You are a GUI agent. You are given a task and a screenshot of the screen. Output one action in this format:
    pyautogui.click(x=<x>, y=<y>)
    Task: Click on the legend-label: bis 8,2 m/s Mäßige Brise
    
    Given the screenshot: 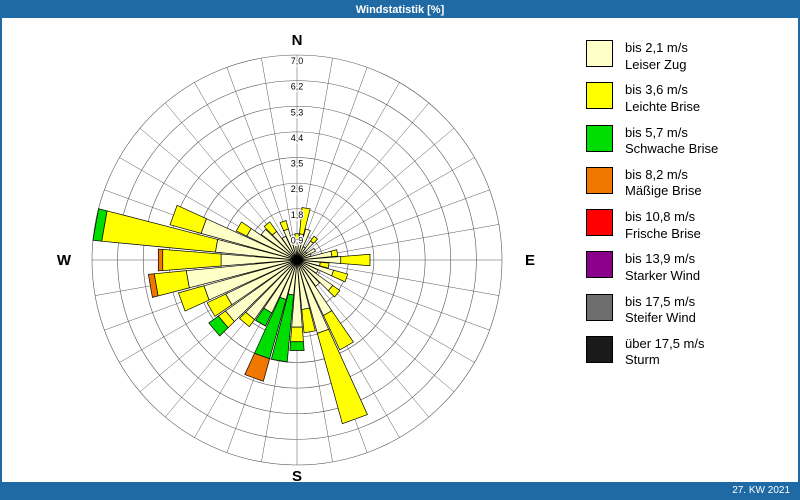 What is the action you would take?
    pyautogui.click(x=663, y=183)
    